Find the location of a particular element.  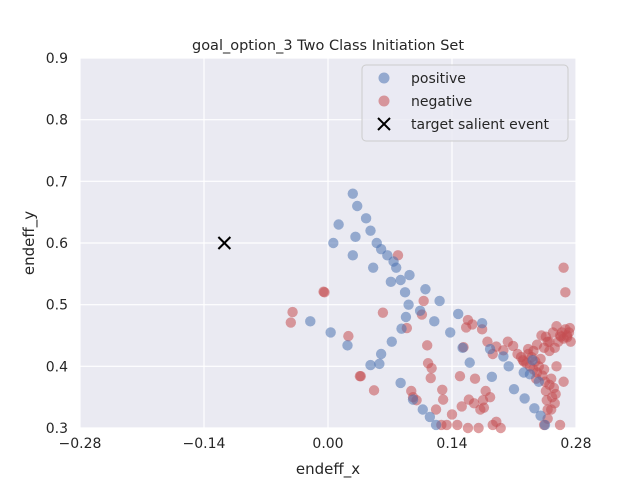

legend-marker-positive is located at coordinates (384, 78).